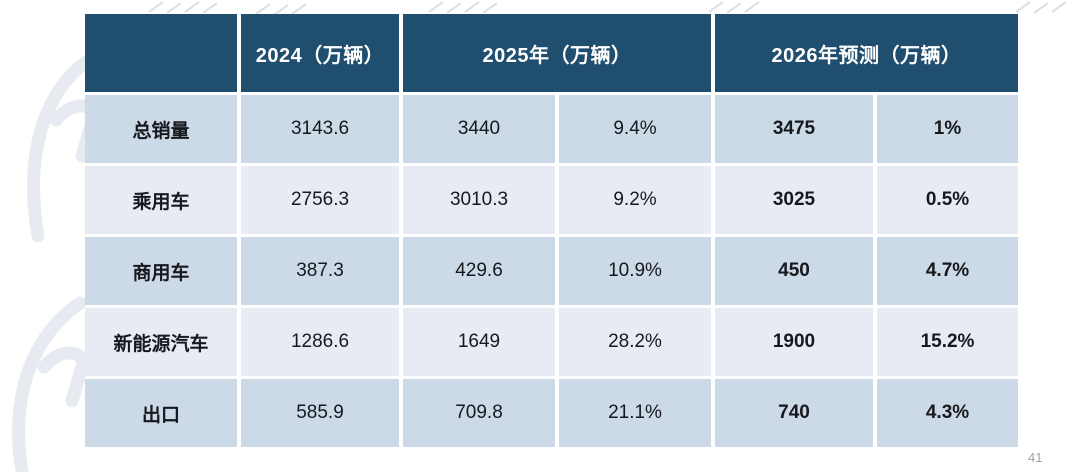  Describe the element at coordinates (161, 413) in the screenshot. I see `row-label: 出口` at that location.